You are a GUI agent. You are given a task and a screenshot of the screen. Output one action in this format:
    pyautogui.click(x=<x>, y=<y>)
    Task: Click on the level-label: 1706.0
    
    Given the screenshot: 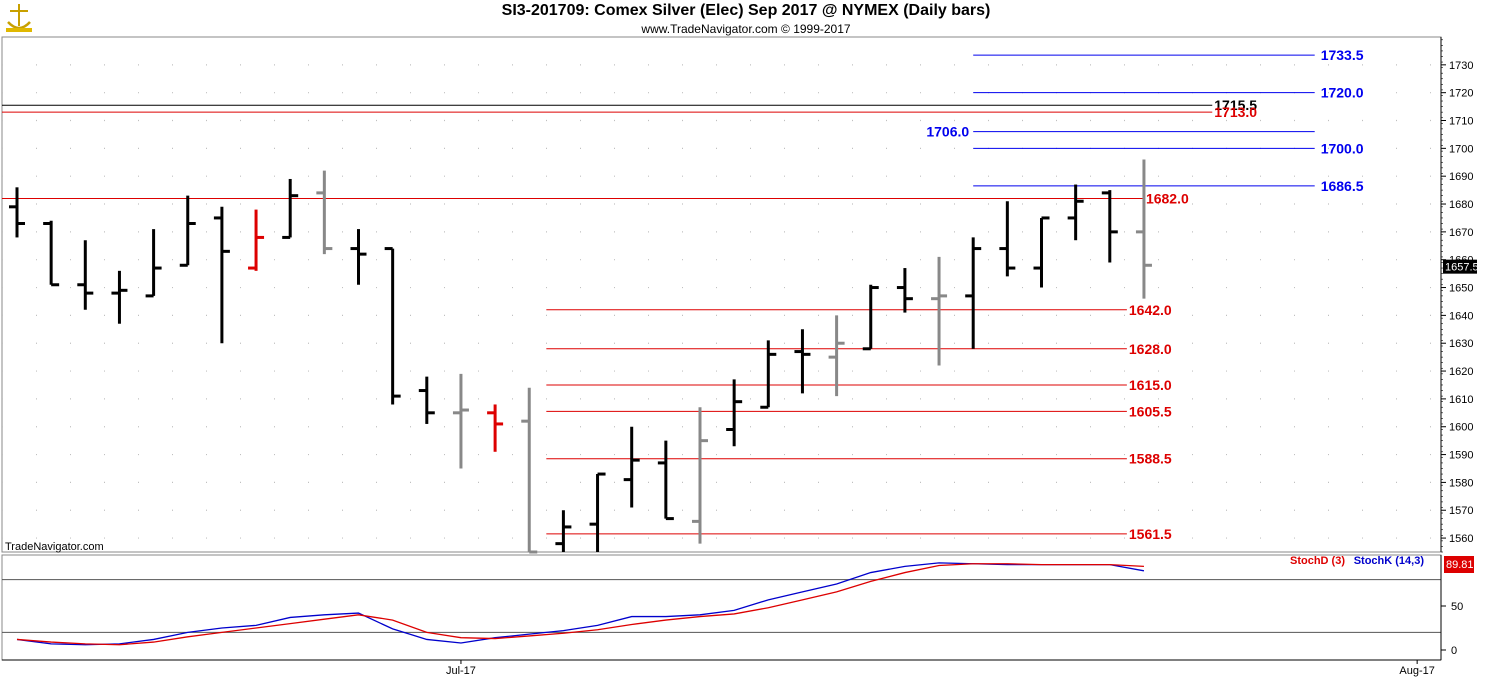 What is the action you would take?
    pyautogui.click(x=947, y=132)
    